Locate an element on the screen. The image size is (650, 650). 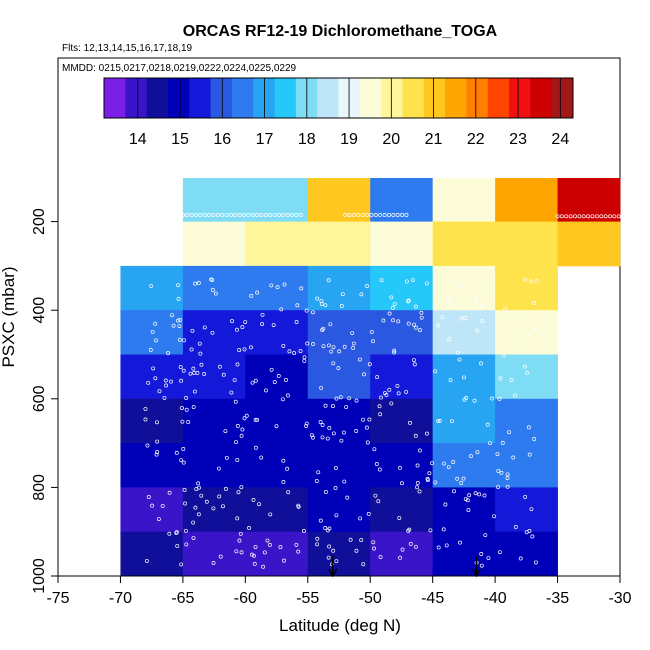
x-tick-label: -40 is located at coordinates (495, 598).